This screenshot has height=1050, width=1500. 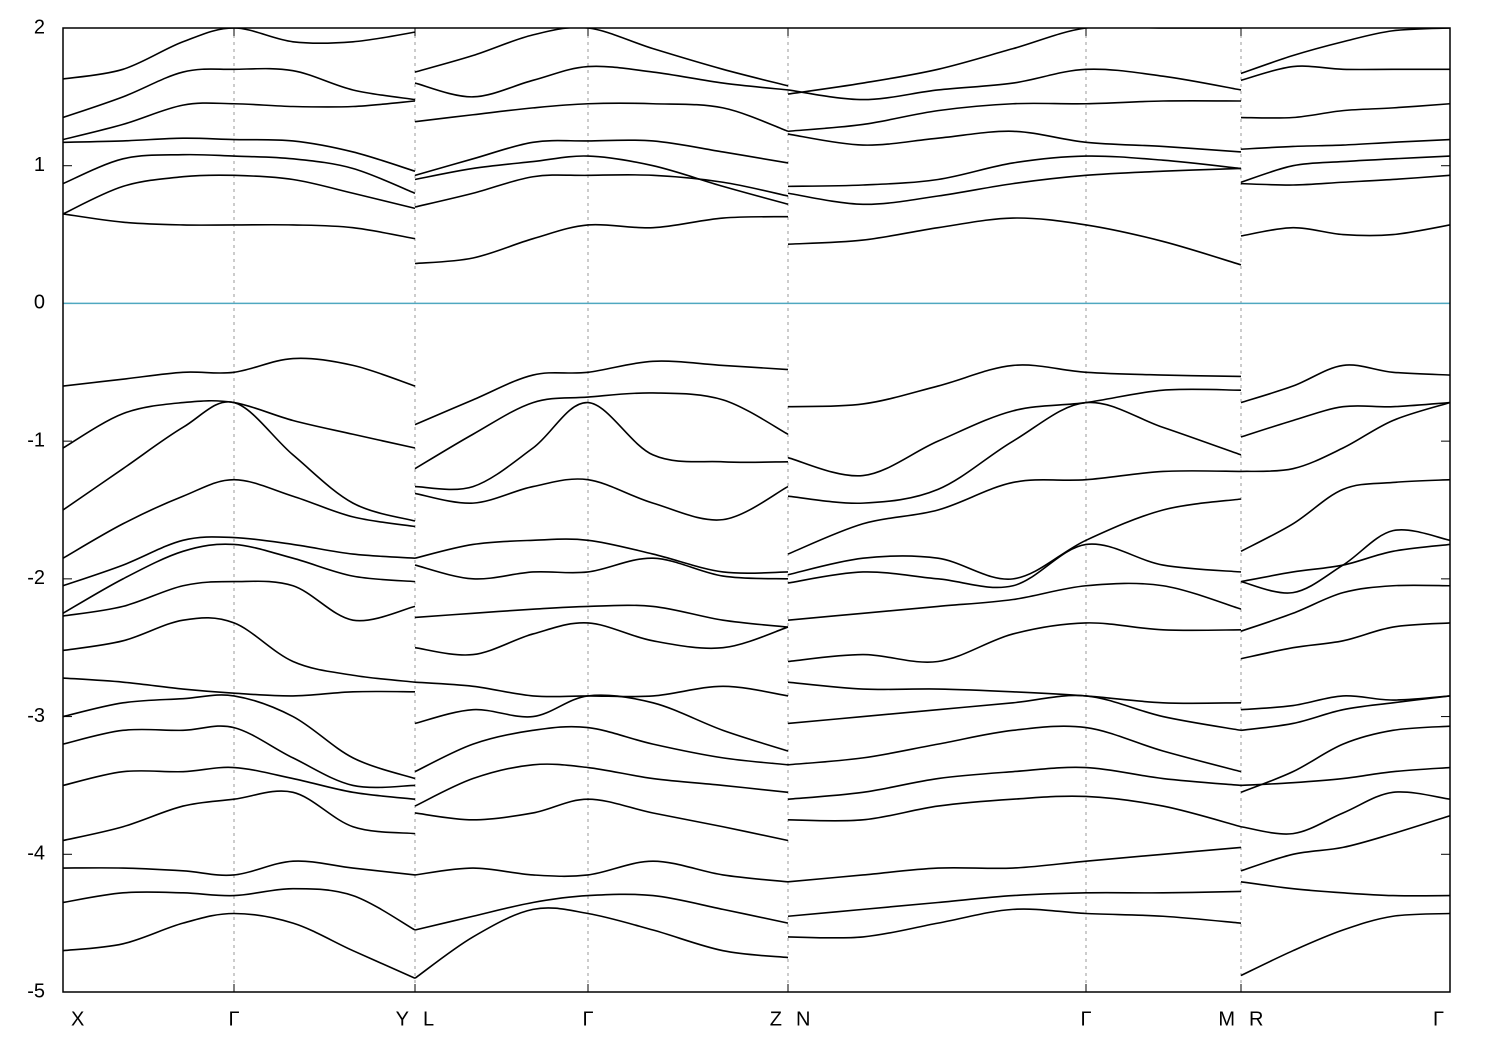 I want to click on x-tick-label: M, so click(x=1226, y=1019).